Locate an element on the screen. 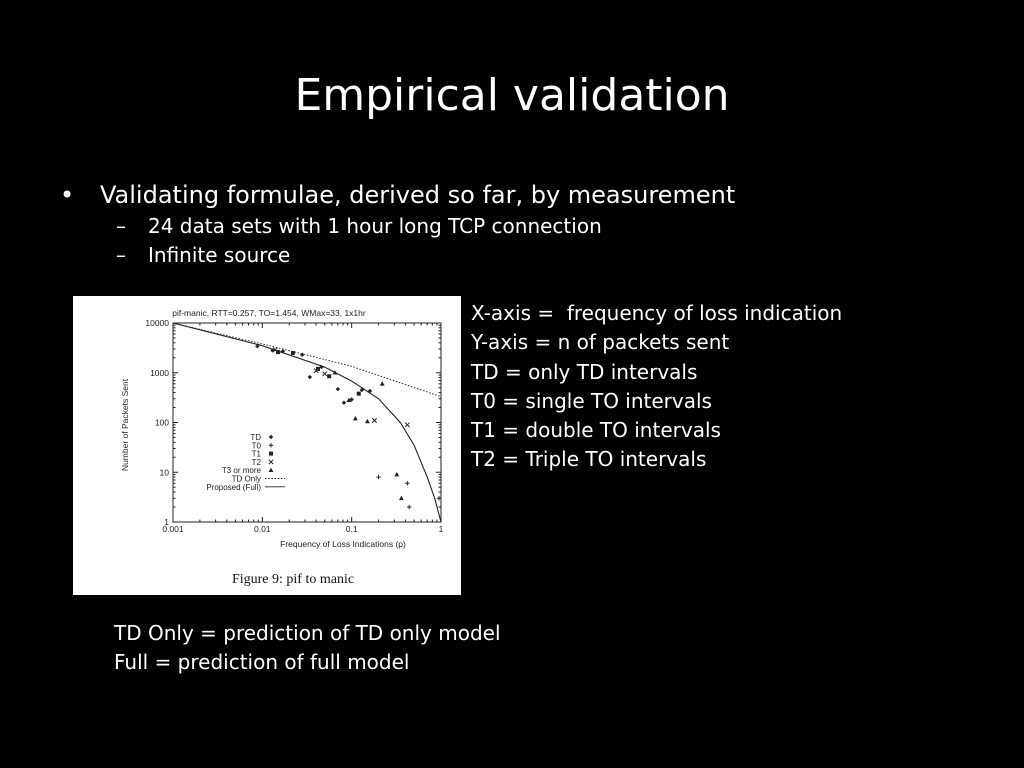 The image size is (1024, 768). legend-label: T0 is located at coordinates (257, 445).